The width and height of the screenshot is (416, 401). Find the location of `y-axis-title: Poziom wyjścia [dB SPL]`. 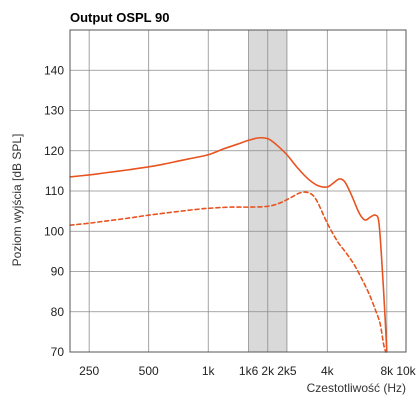

y-axis-title: Poziom wyjścia [dB SPL] is located at coordinates (17, 200).